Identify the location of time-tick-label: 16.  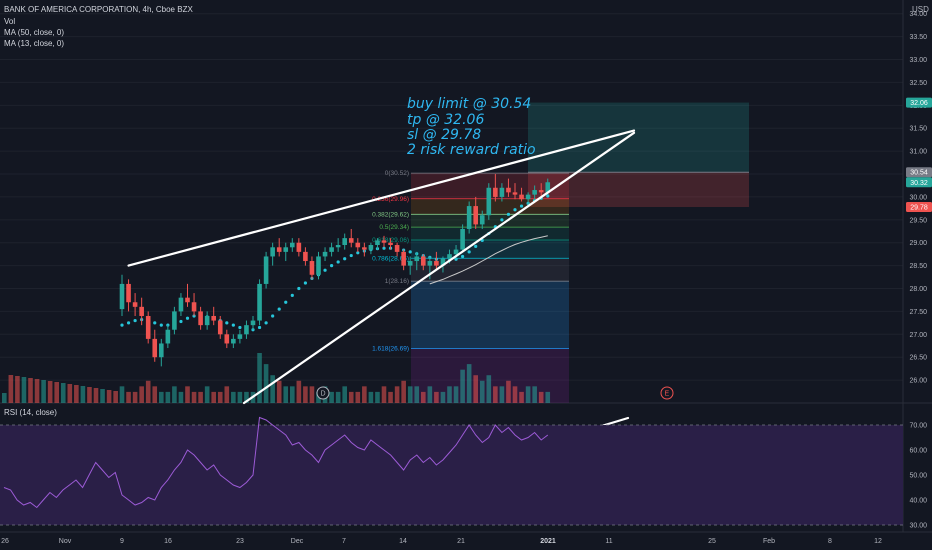
(168, 541).